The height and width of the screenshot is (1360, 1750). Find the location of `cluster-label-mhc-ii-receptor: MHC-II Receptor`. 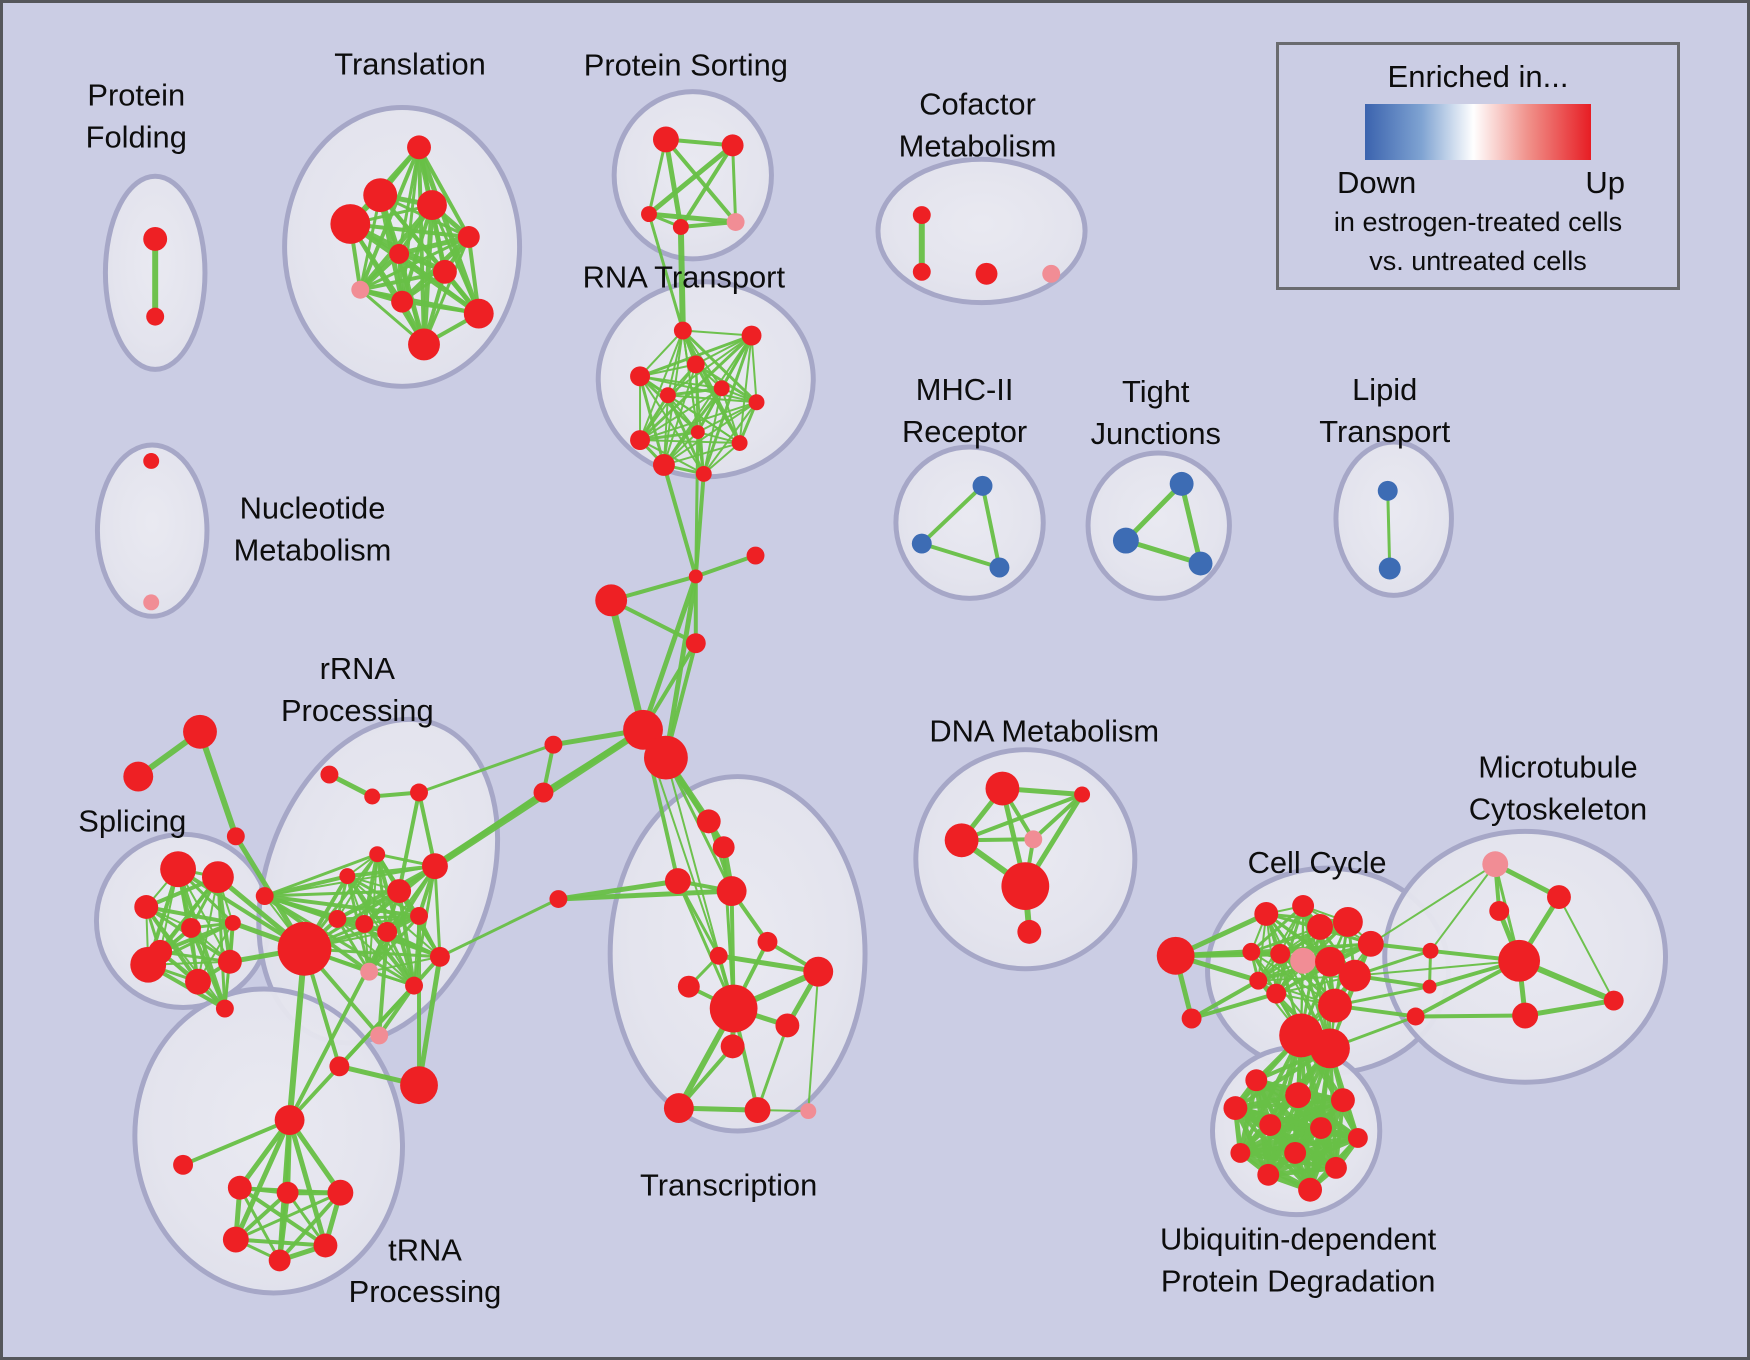

cluster-label-mhc-ii-receptor: MHC-II Receptor is located at coordinates (964, 410).